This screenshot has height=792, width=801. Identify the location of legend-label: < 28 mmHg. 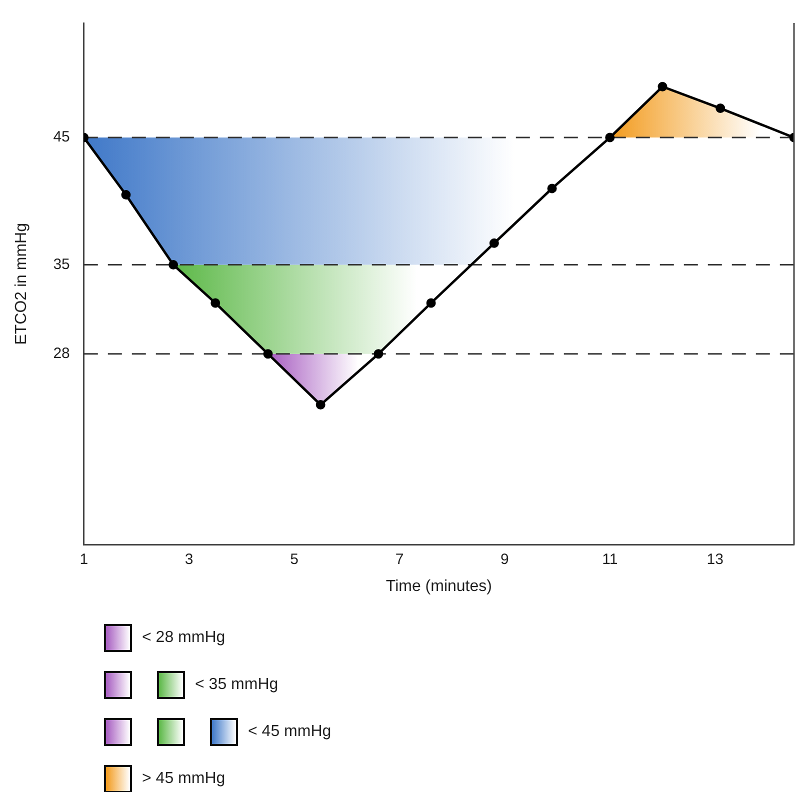
(184, 637).